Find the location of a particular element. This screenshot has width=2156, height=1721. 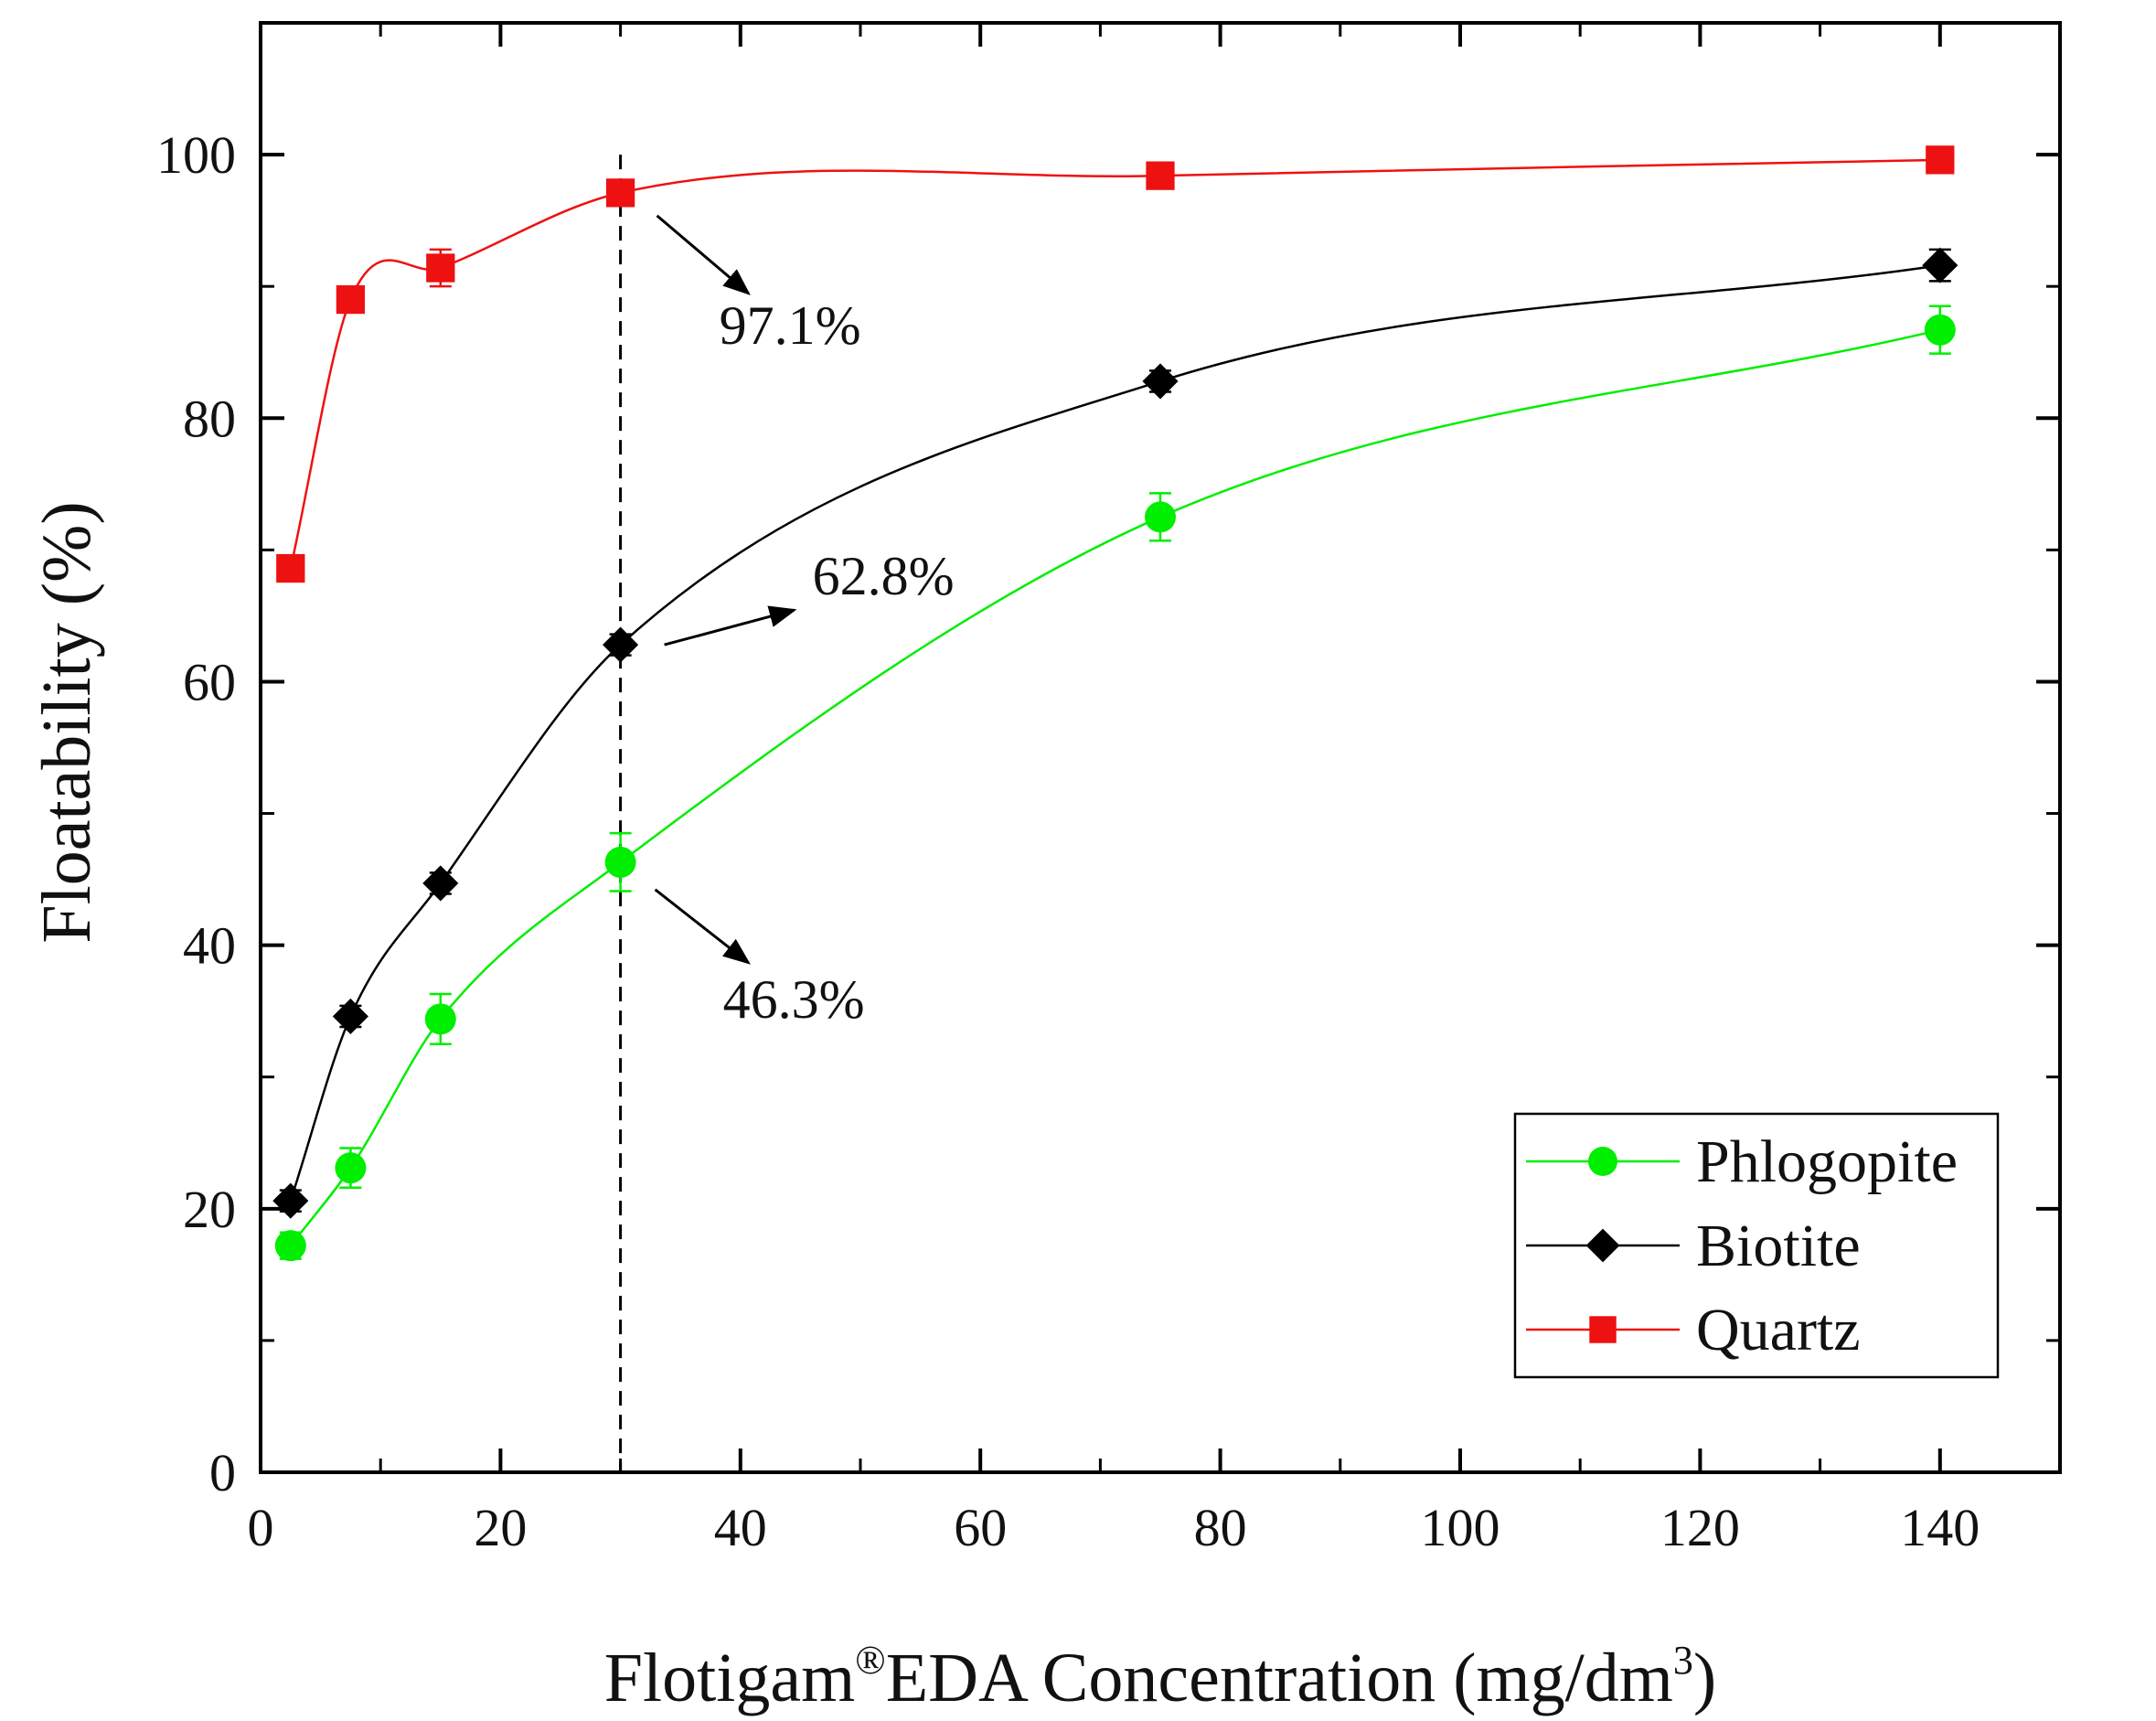

quartz-annotation-label: 97.1% is located at coordinates (790, 325).